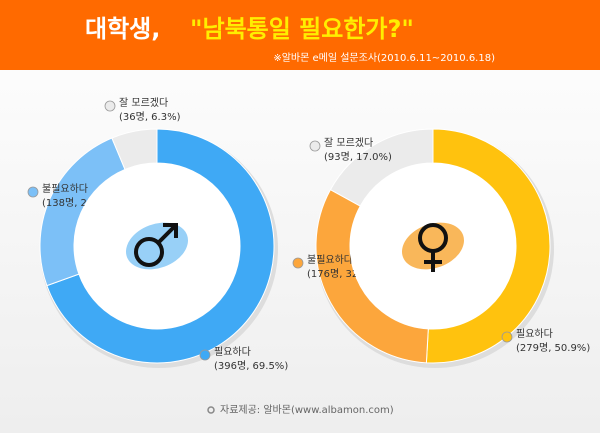 The height and width of the screenshot is (433, 600). Describe the element at coordinates (433, 261) in the screenshot. I see `female-symbol` at that location.